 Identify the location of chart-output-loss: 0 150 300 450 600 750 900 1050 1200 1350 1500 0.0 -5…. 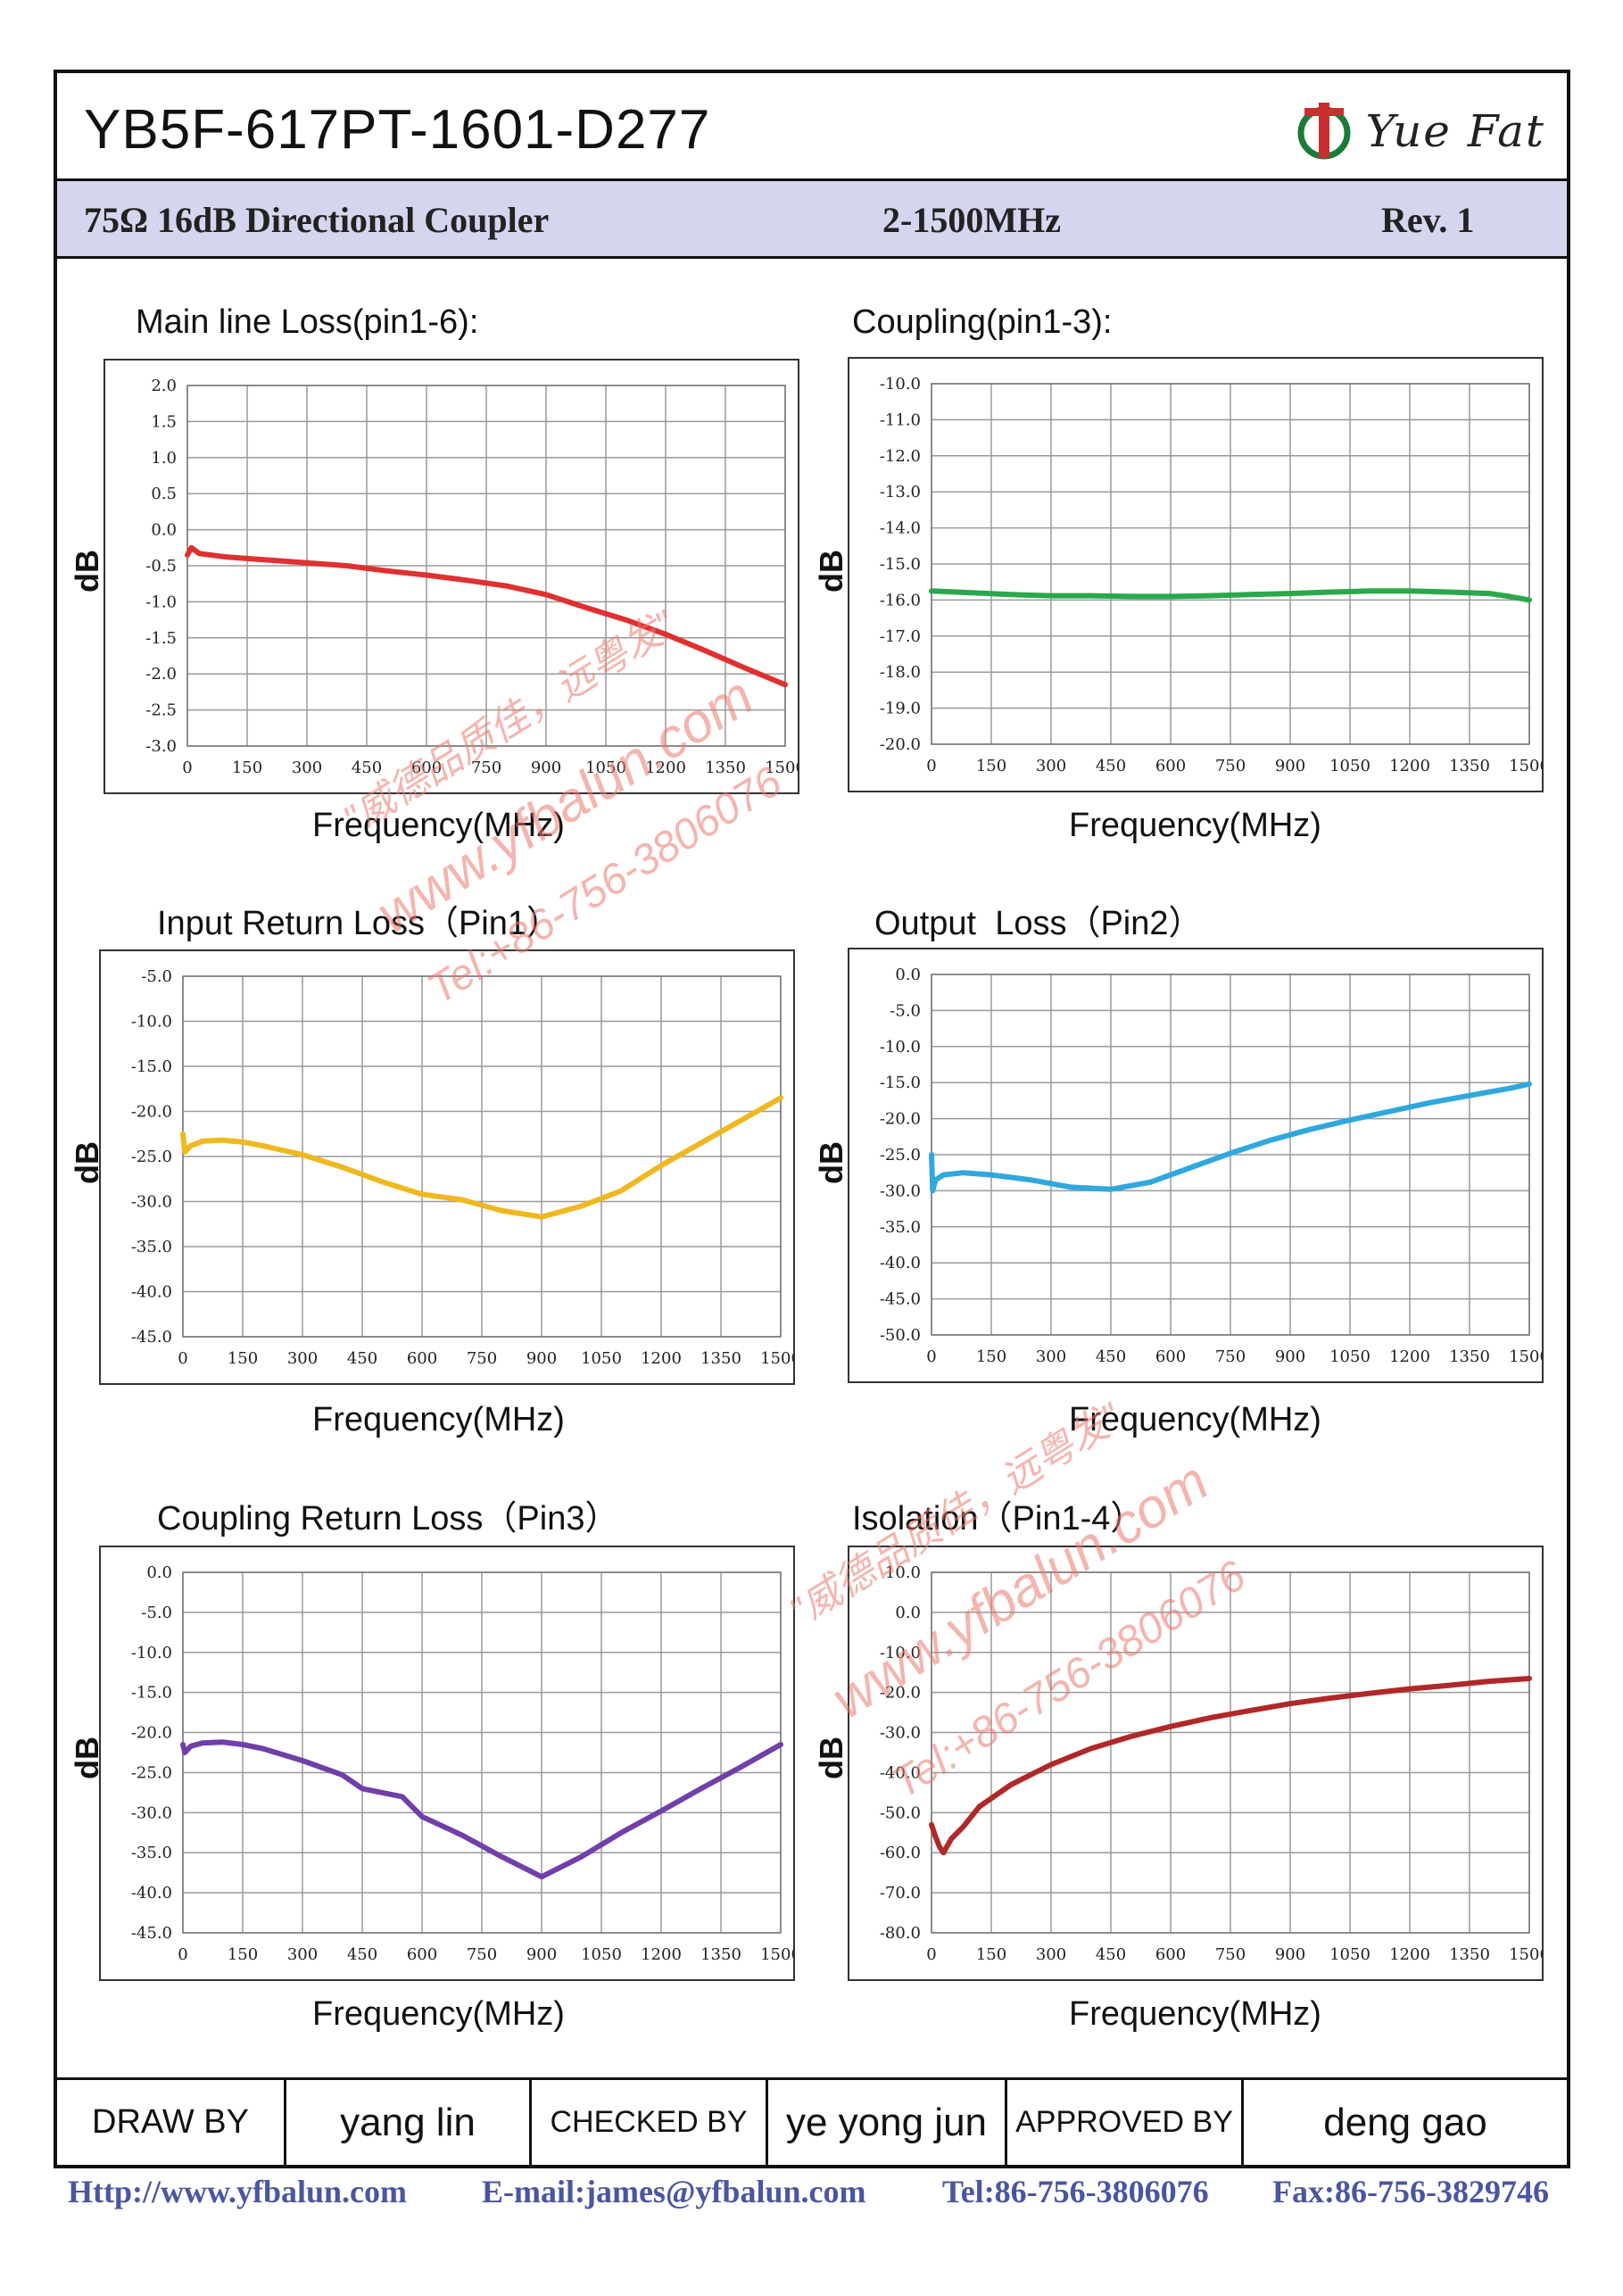
(1196, 1166).